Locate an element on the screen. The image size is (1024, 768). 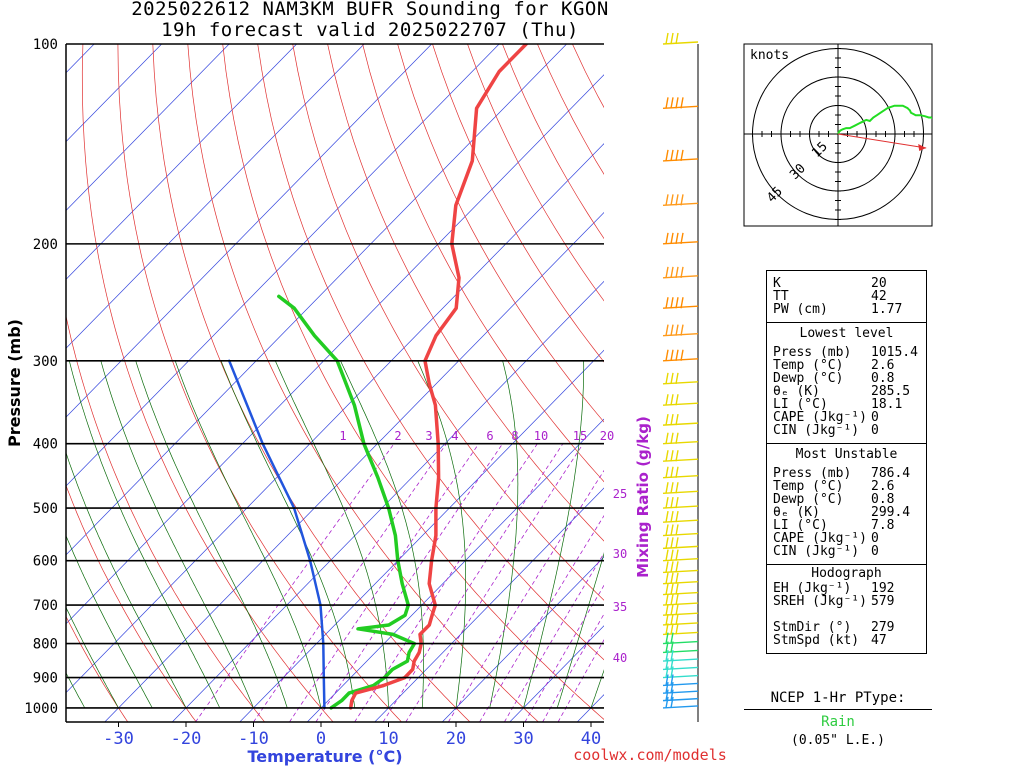
pressure-tick-label: 700 is located at coordinates (45, 606).